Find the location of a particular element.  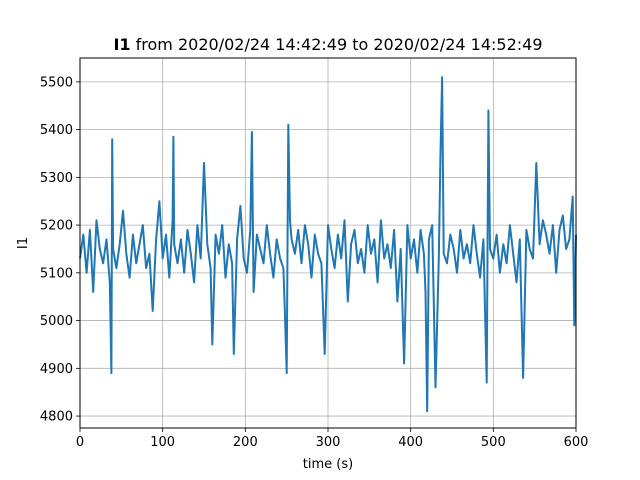

y-tick-label: 5000 is located at coordinates (56, 321).